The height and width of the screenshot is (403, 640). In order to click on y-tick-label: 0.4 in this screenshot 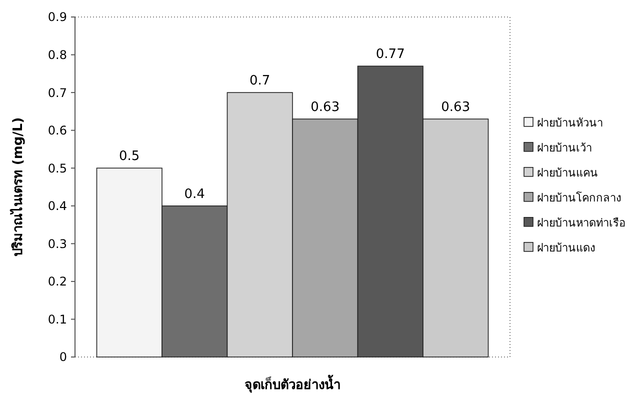, I will do `click(57, 206)`.